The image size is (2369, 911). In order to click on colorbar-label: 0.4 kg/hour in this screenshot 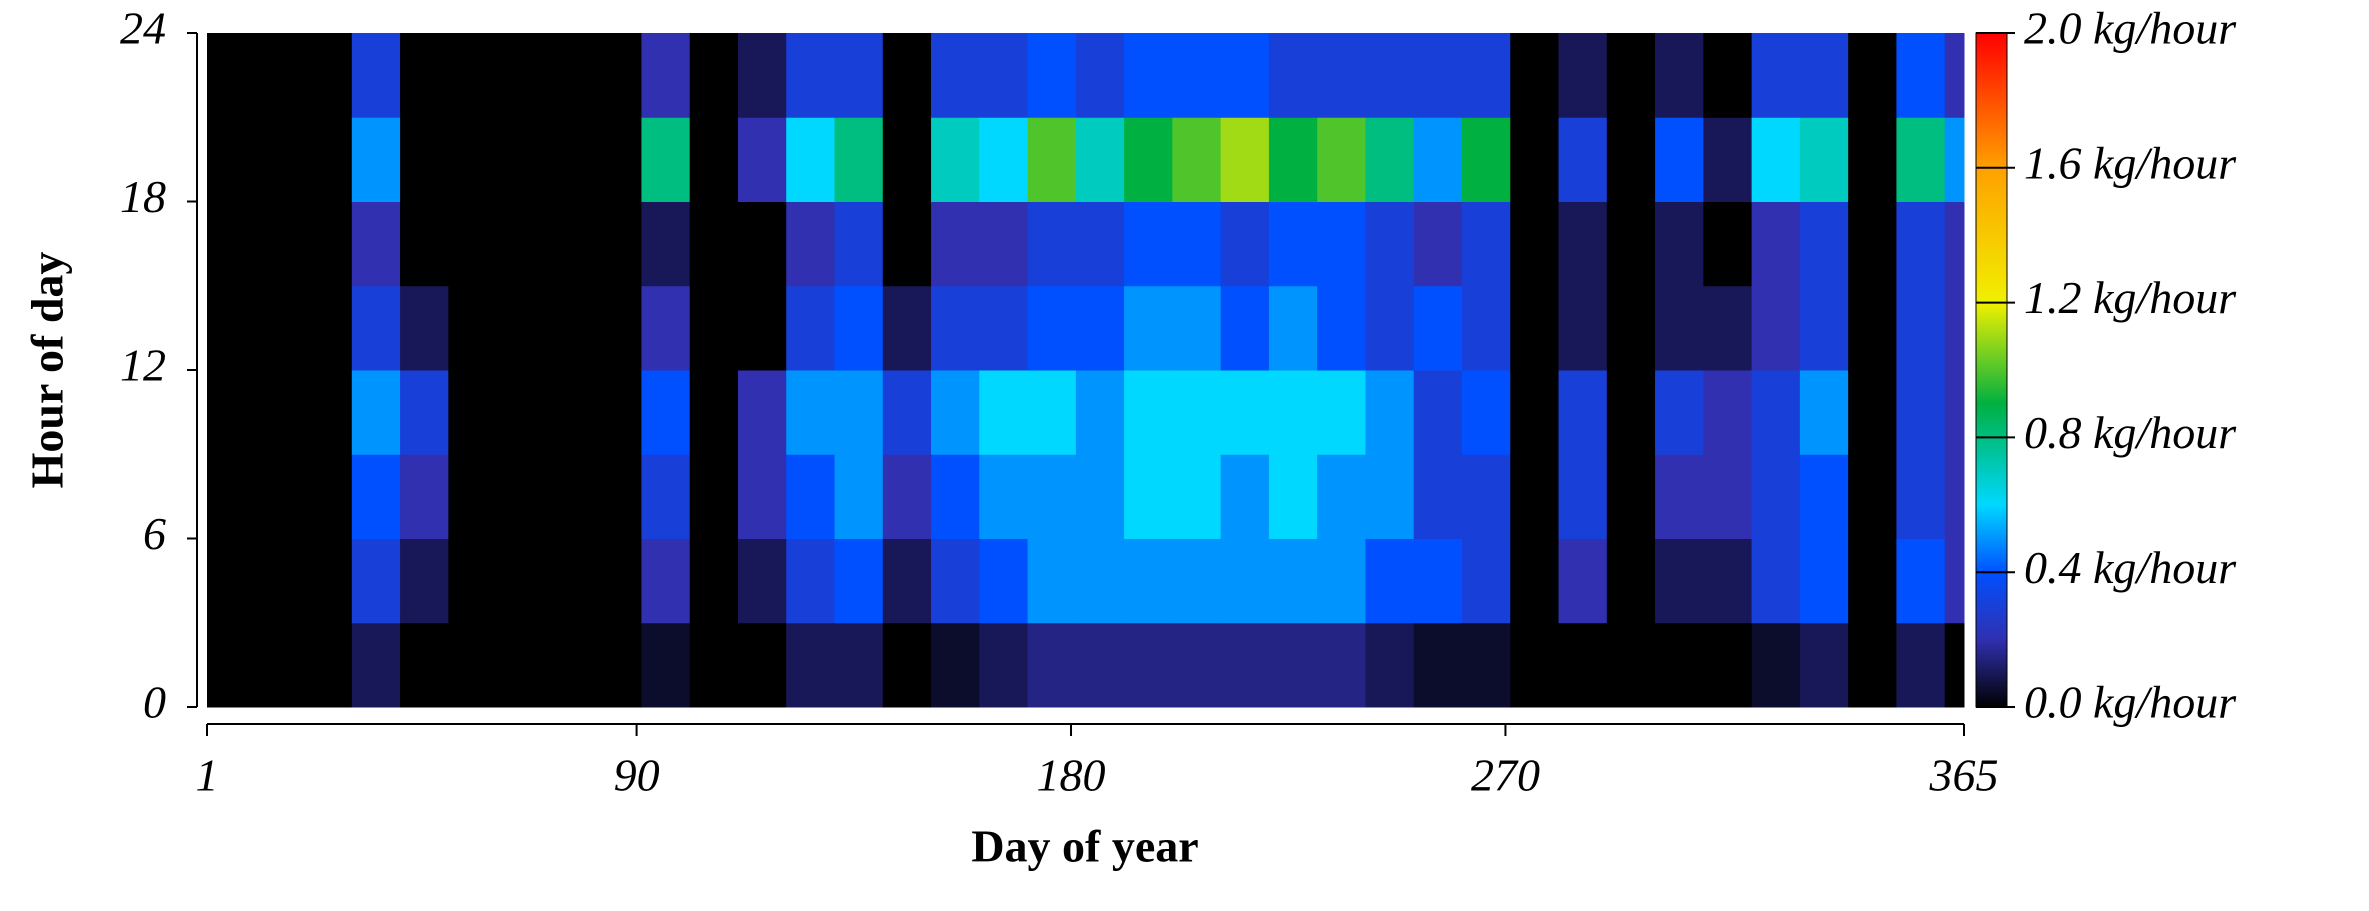, I will do `click(2130, 567)`.